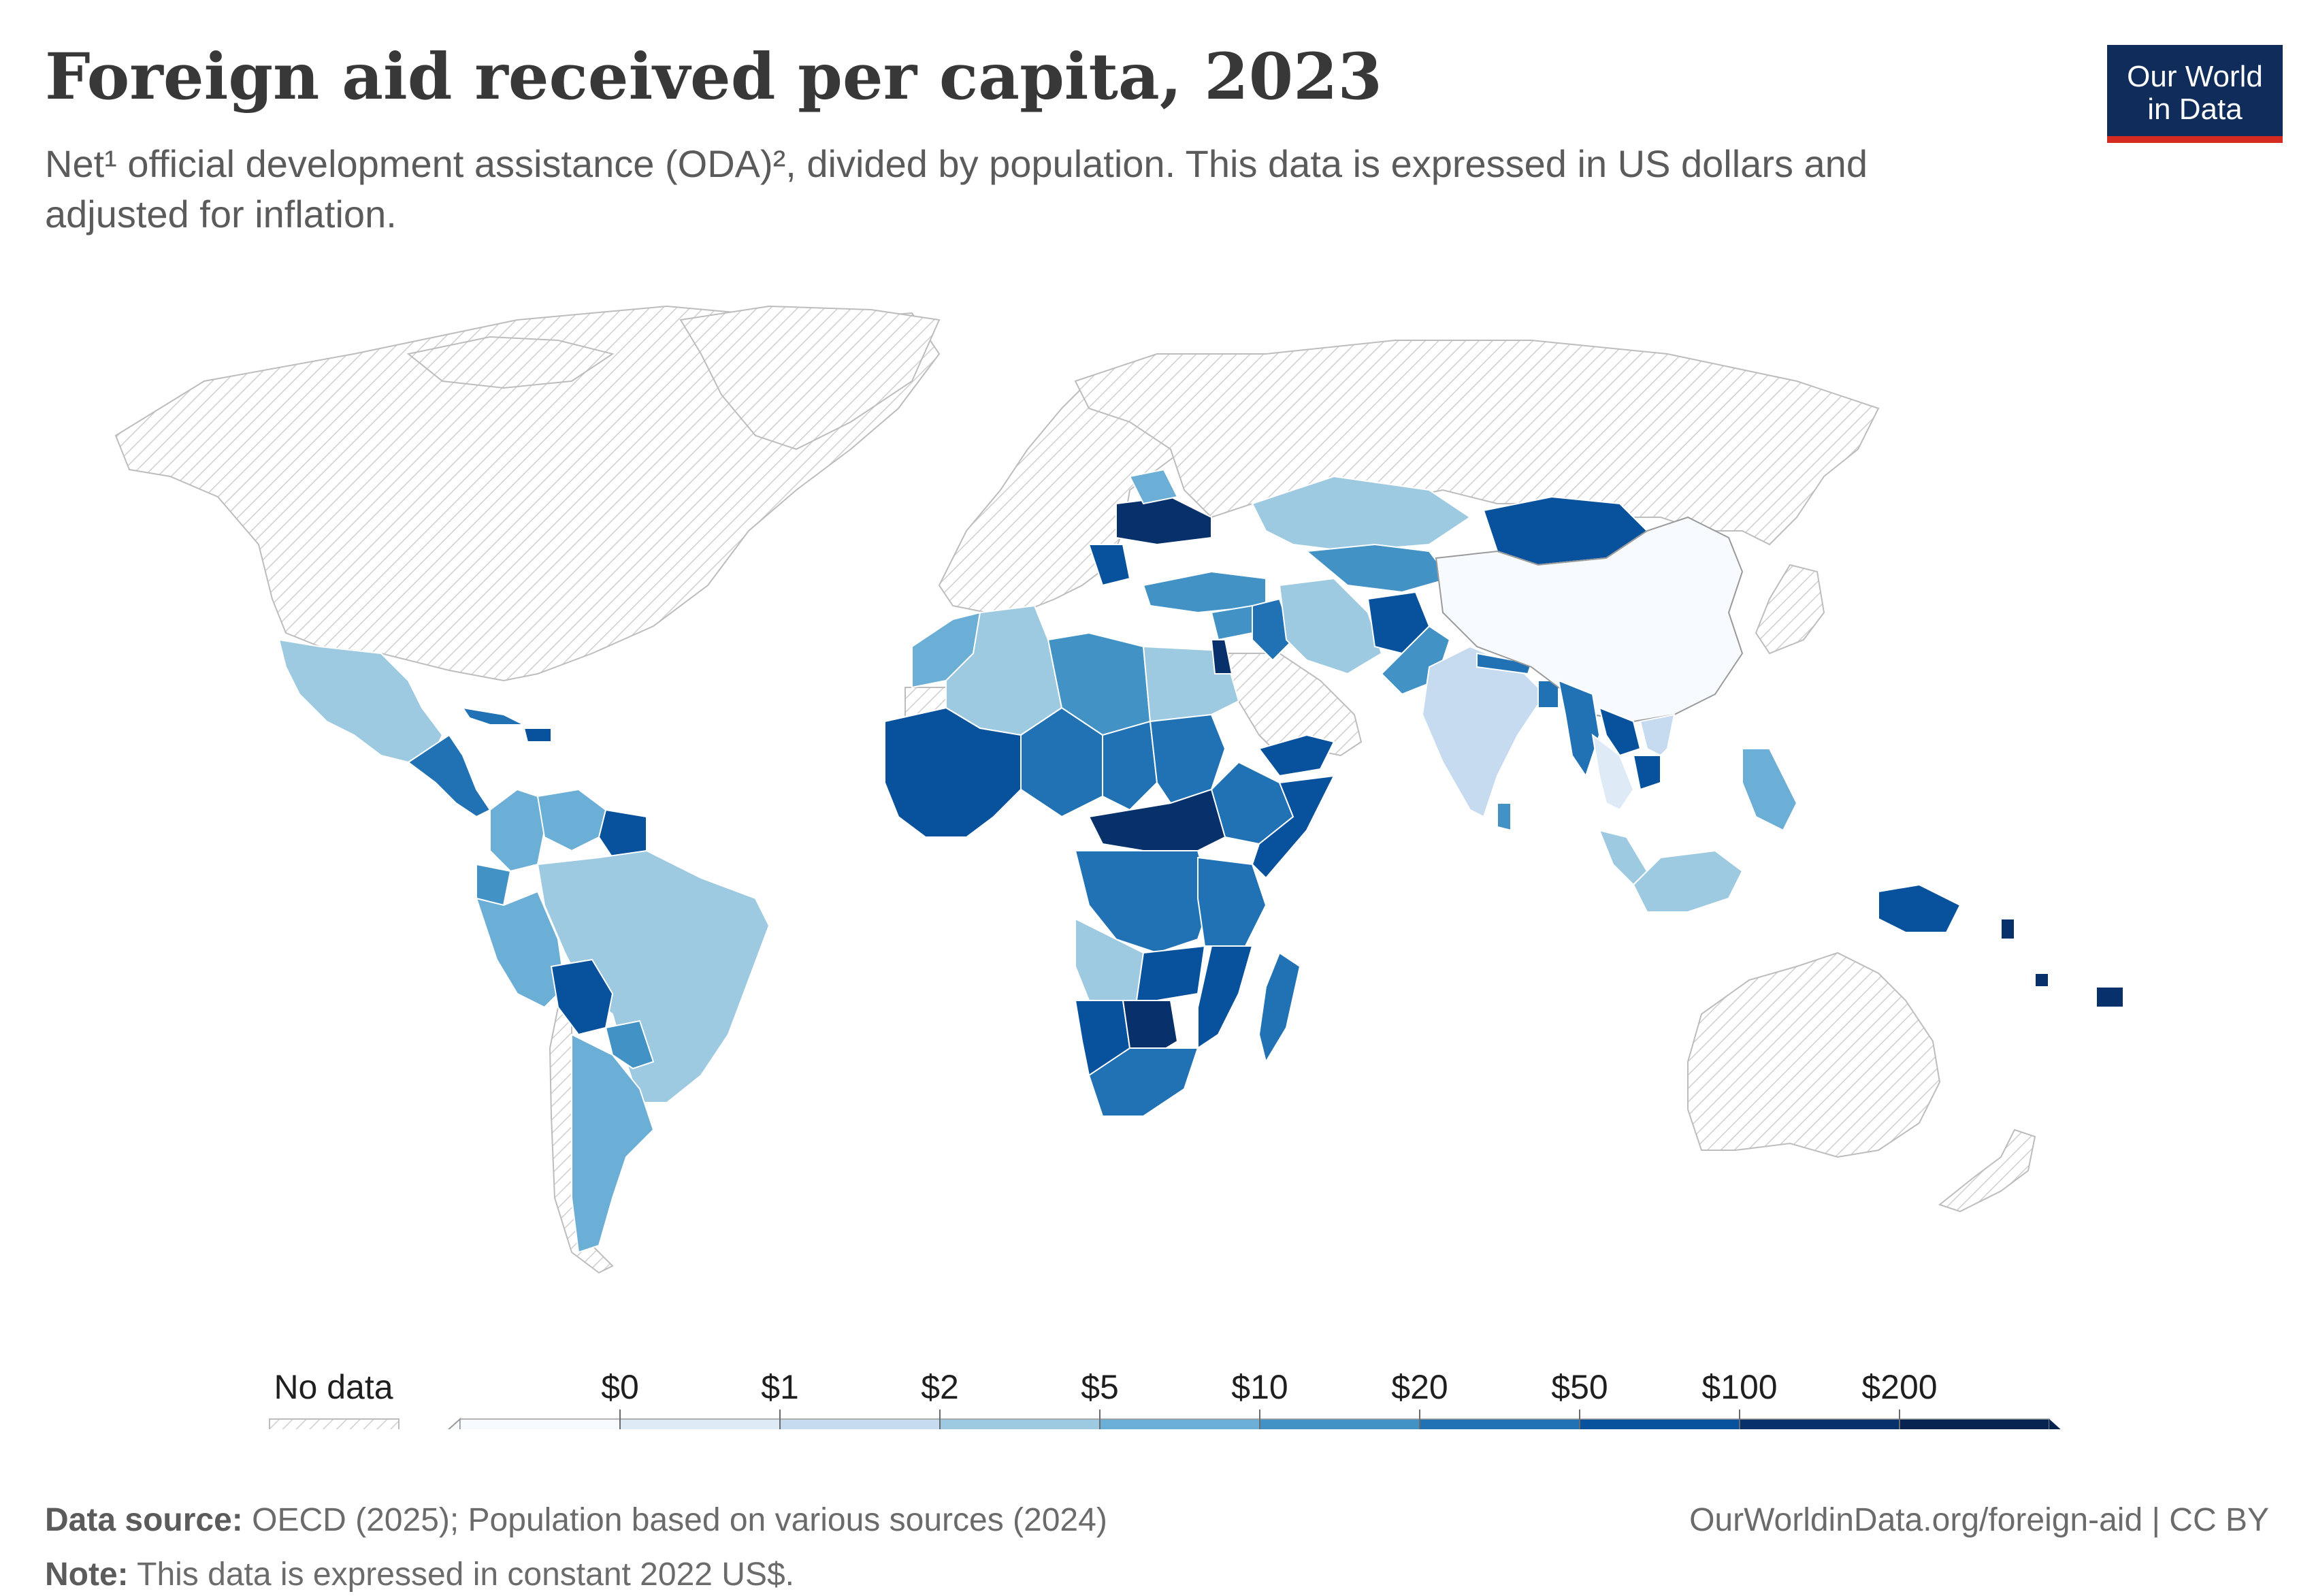 This screenshot has width=2314, height=1596. I want to click on region-vietnam, so click(1657, 735).